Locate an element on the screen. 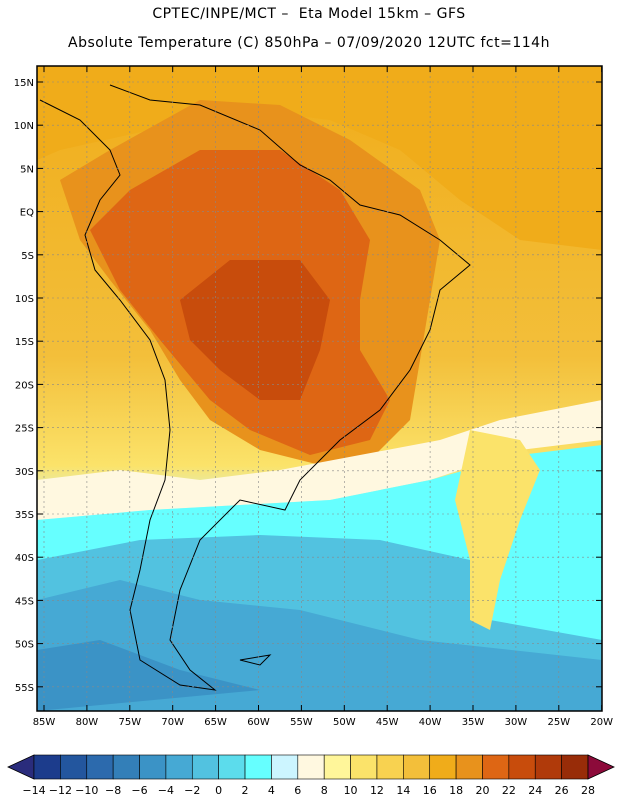 This screenshot has height=800, width=618. lat-label: 35S is located at coordinates (24, 515).